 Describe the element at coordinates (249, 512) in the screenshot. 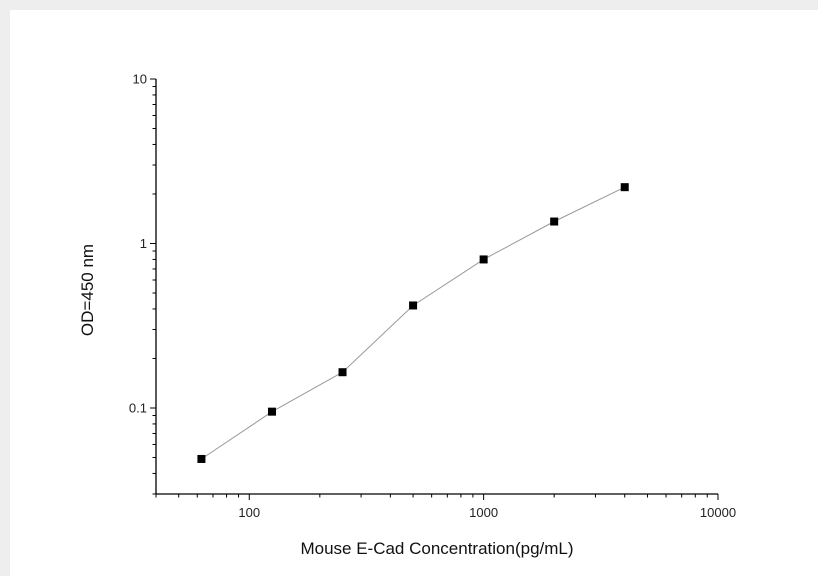

I see `x-tick-label: 100` at that location.